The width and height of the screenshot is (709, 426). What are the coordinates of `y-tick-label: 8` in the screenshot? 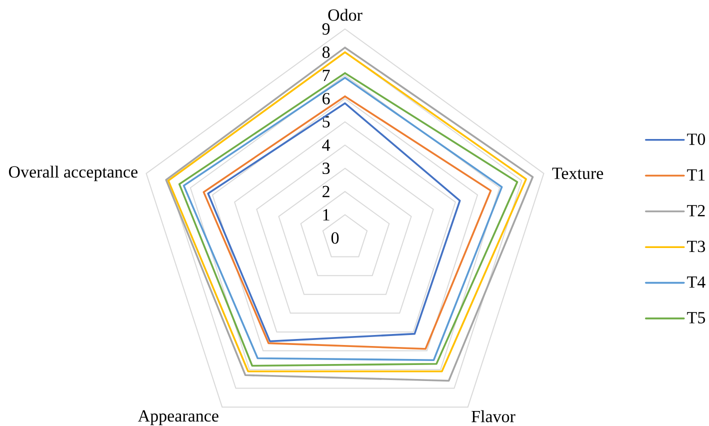 It's located at (326, 52).